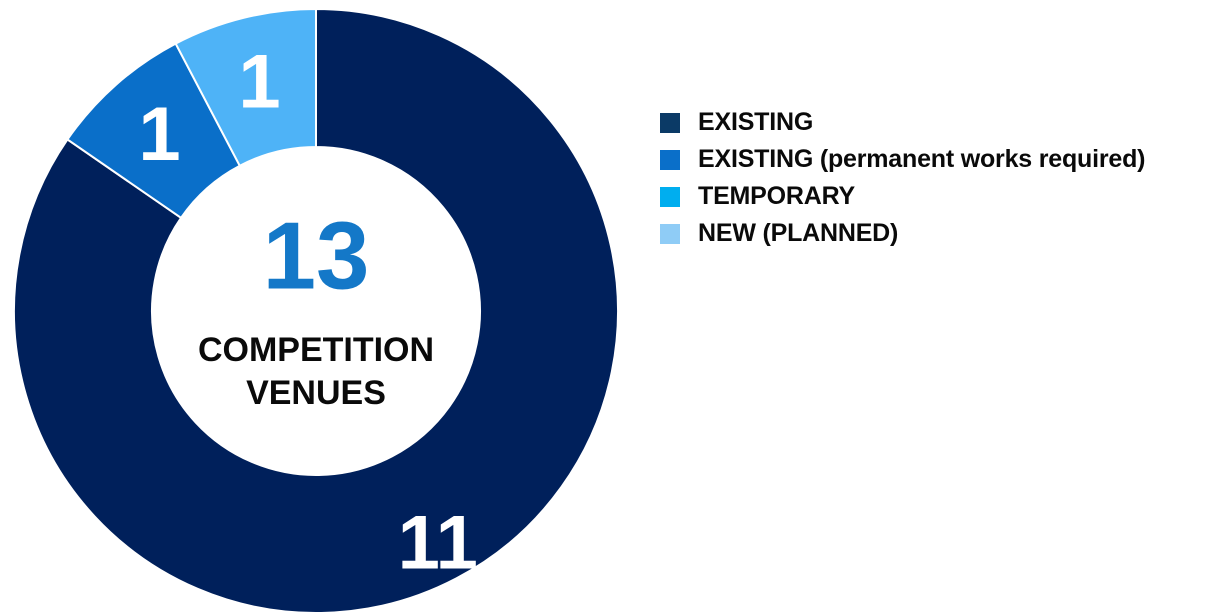 Image resolution: width=1214 pixels, height=616 pixels. Describe the element at coordinates (902, 122) in the screenshot. I see `legend-item-existing: EXISTING` at that location.